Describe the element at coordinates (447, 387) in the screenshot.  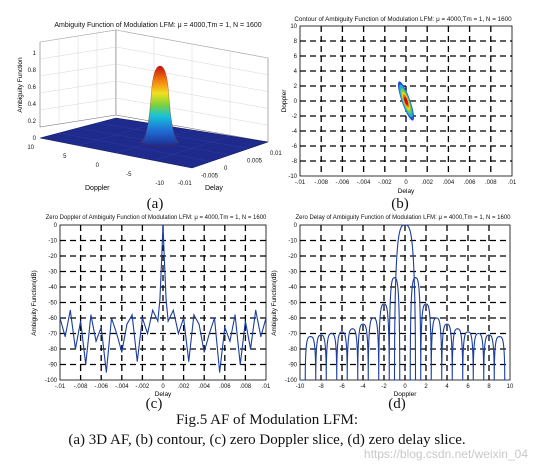
I see `panel-d-xtick-label: 4` at that location.